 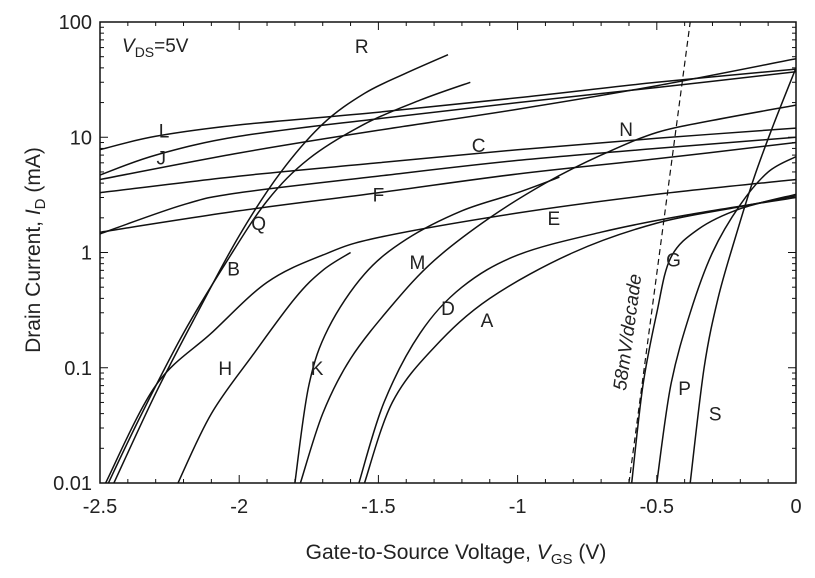 What do you see at coordinates (100, 507) in the screenshot?
I see `x-tick-label: -2.5` at bounding box center [100, 507].